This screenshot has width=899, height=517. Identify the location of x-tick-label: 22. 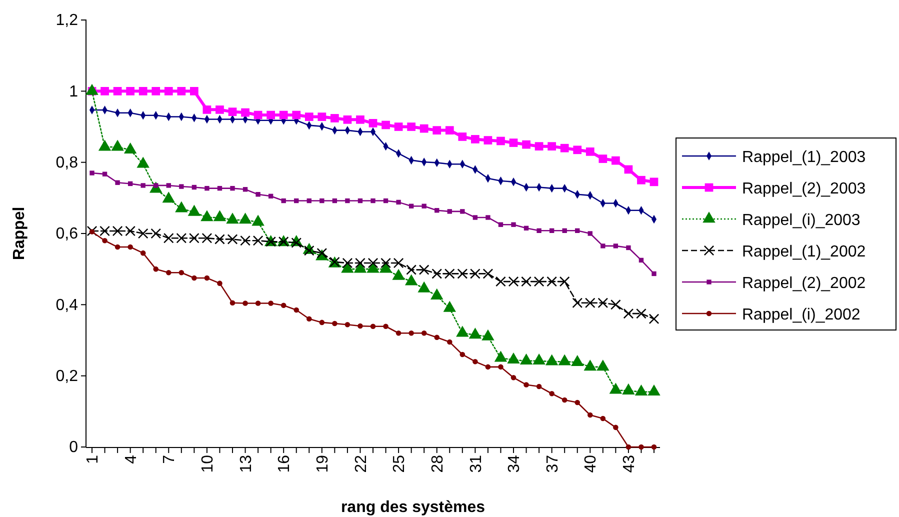
(361, 463).